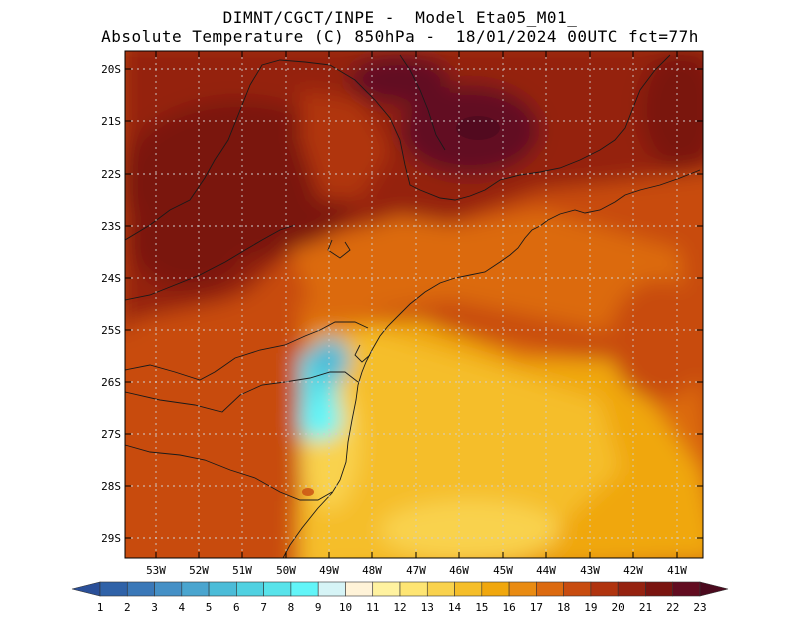 The width and height of the screenshot is (800, 618). What do you see at coordinates (633, 570) in the screenshot?
I see `lon-label: 42W` at bounding box center [633, 570].